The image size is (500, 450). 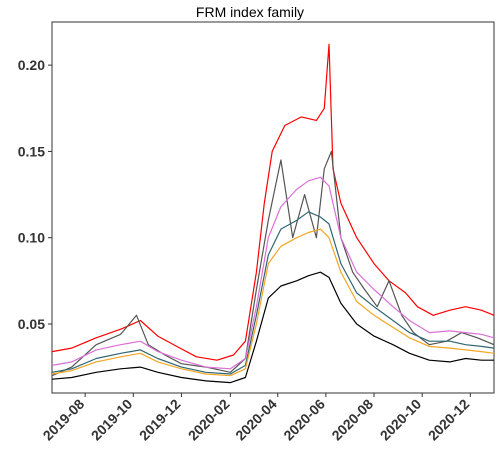 What do you see at coordinates (256, 420) in the screenshot?
I see `x-tick-label: 2020-04` at bounding box center [256, 420].